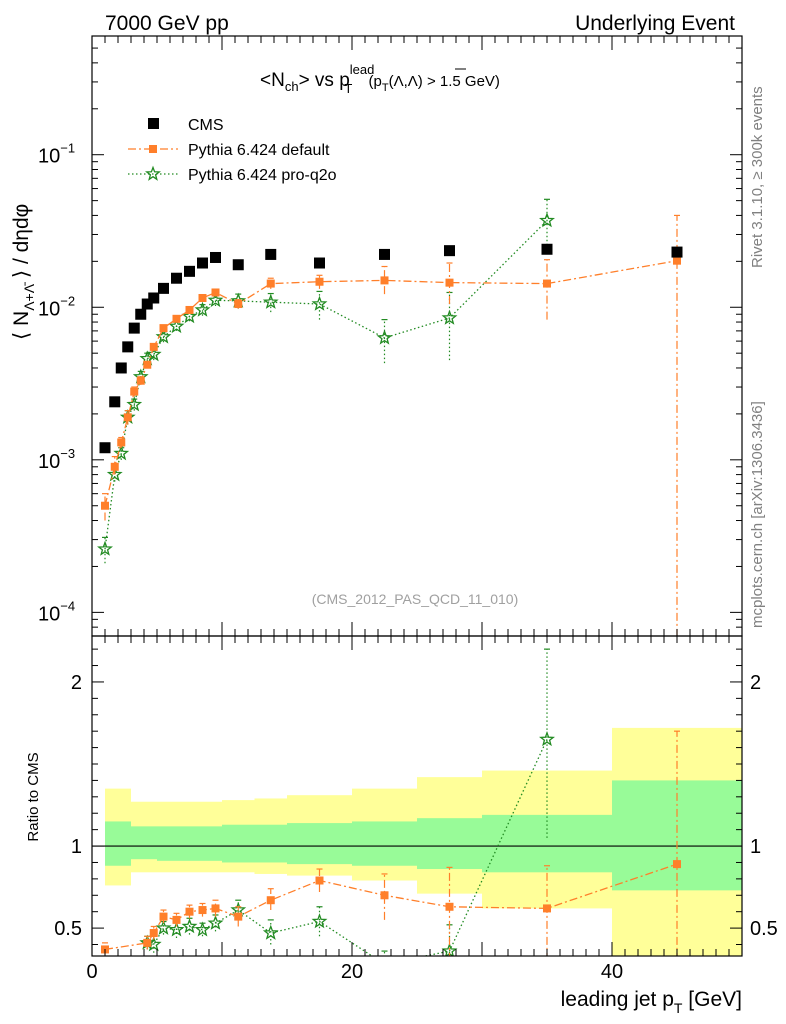  I want to click on legend-item-pythia-pro-q2o: Pythia 6.424 pro-q2o, so click(232, 174).